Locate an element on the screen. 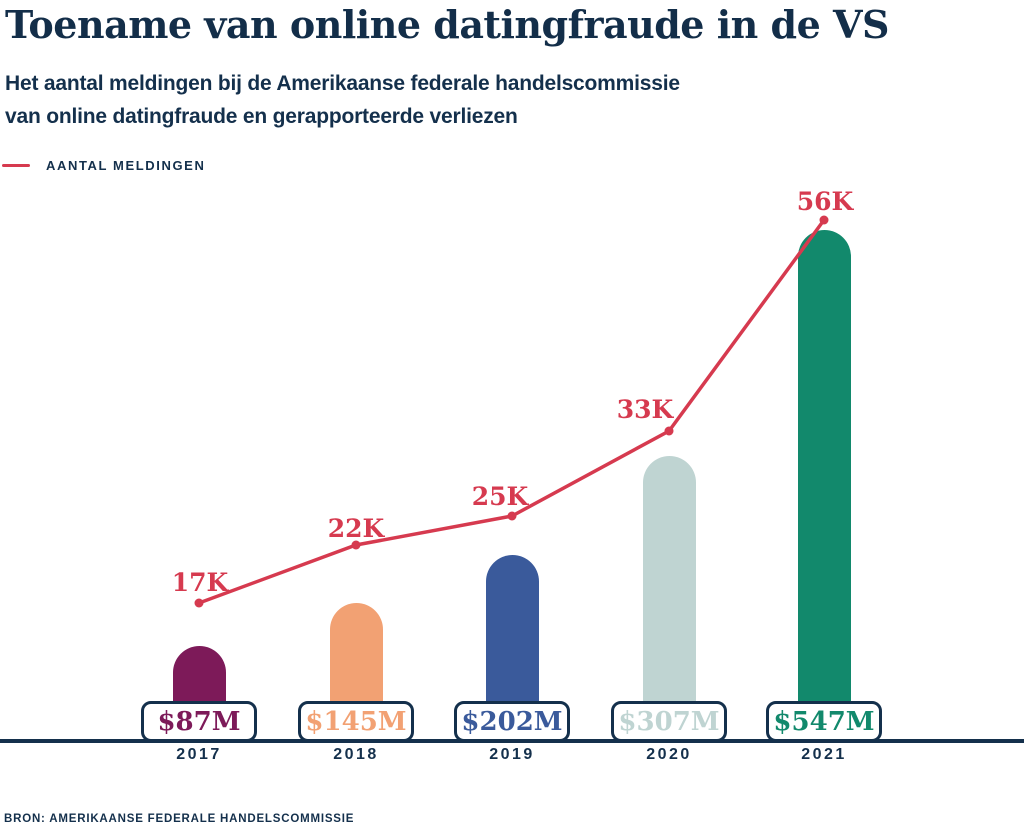 The width and height of the screenshot is (1024, 830). loss-value-label-2019: $202M is located at coordinates (512, 721).